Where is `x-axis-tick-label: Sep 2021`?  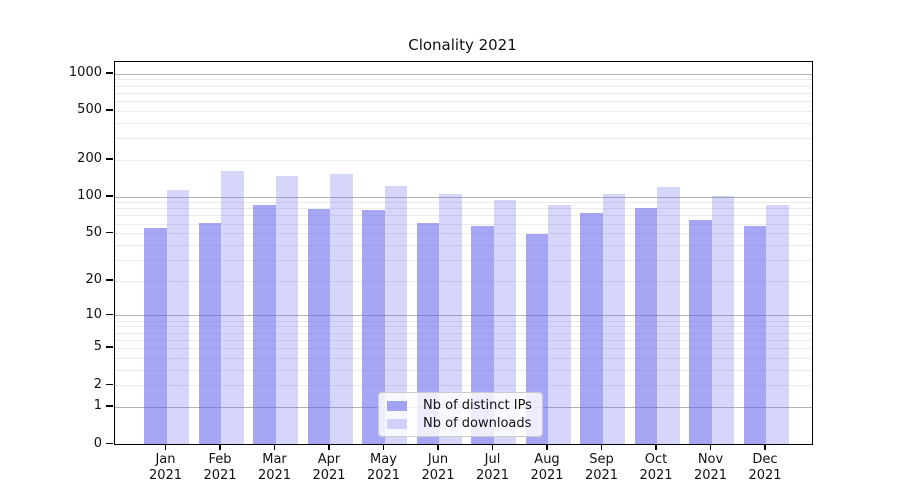
x-axis-tick-label: Sep 2021 is located at coordinates (601, 467).